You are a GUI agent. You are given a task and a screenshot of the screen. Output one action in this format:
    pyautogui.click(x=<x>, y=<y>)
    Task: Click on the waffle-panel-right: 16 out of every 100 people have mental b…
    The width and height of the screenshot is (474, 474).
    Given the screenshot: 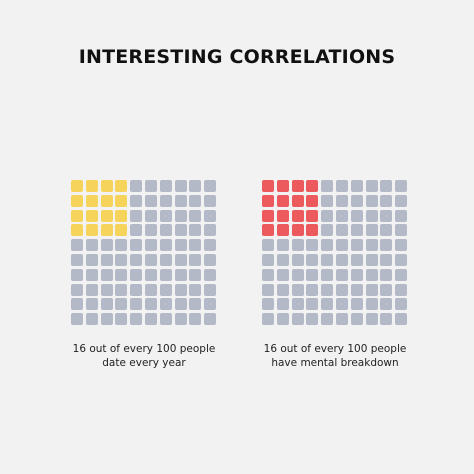 What is the action you would take?
    pyautogui.click(x=335, y=274)
    